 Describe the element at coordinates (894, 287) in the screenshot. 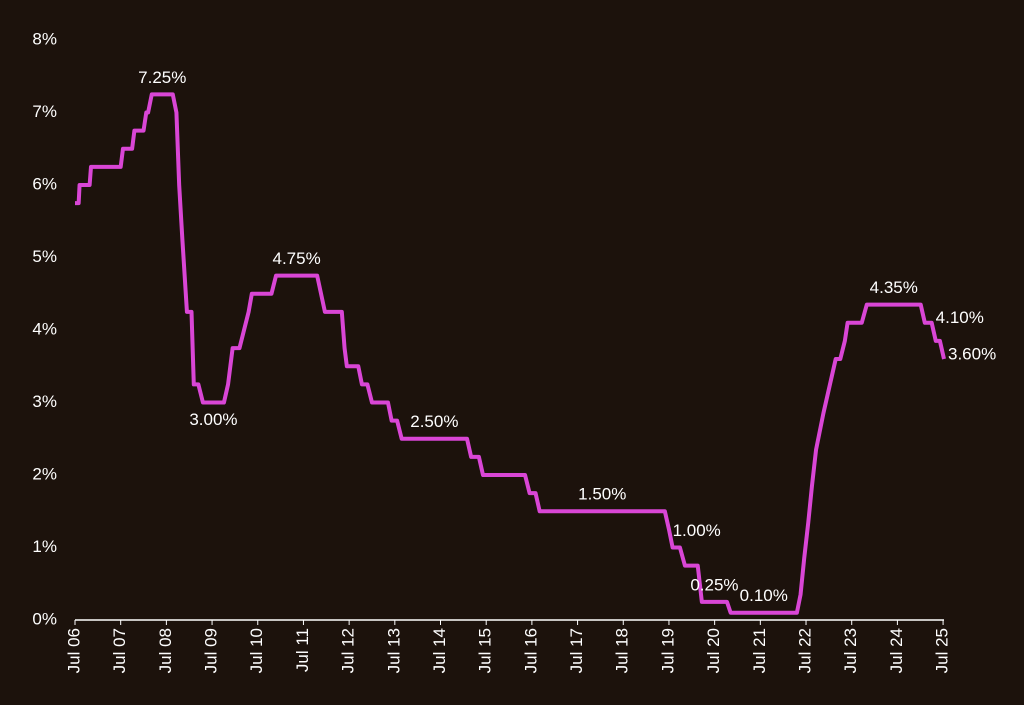

I see `value-label: 4.35%` at that location.